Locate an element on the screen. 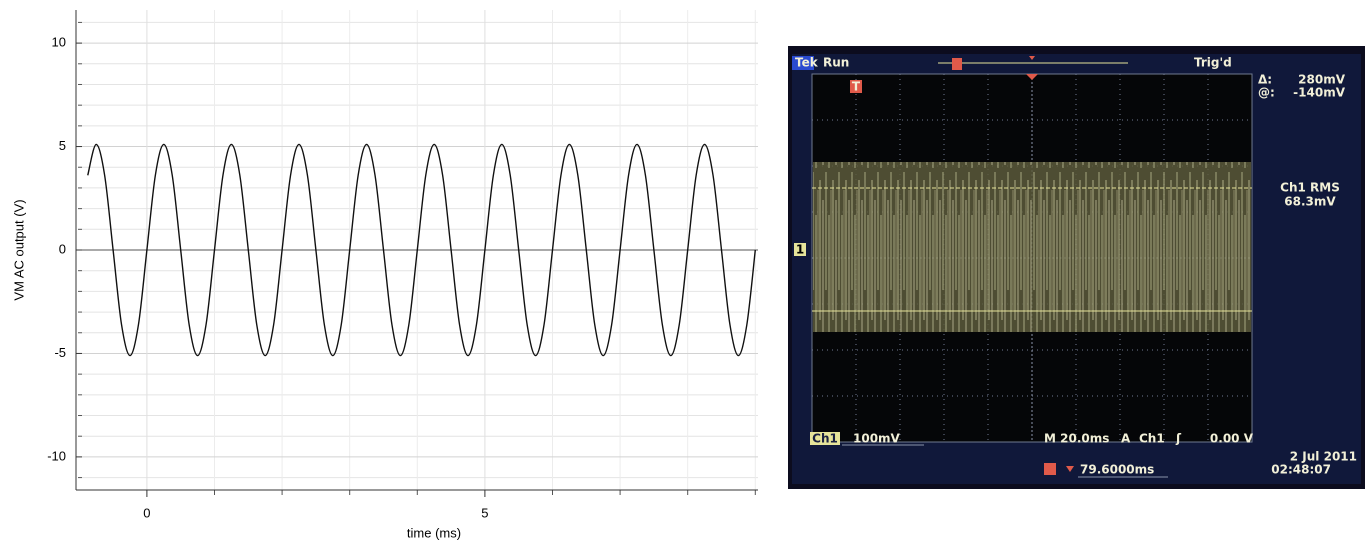 The image size is (1365, 544). channel-marker: 1 is located at coordinates (800, 250).